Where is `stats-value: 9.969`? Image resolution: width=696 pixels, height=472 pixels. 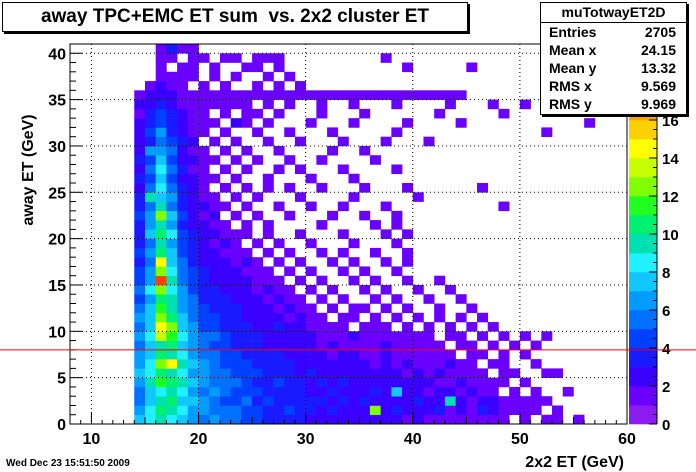 stats-value: 9.969 is located at coordinates (658, 104).